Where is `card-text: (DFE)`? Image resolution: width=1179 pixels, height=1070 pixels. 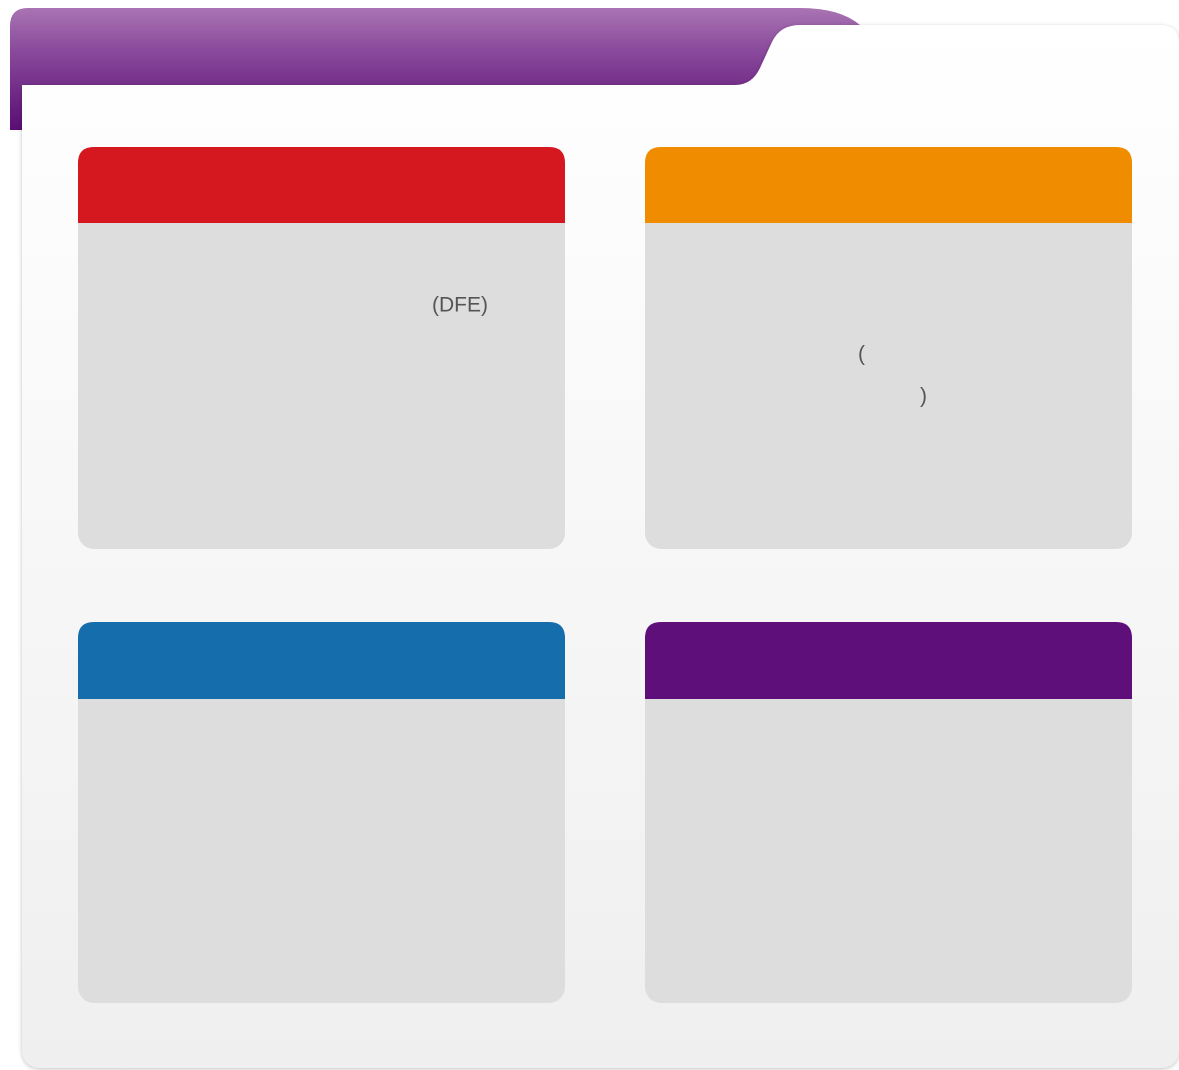 card-text: (DFE) is located at coordinates (460, 305).